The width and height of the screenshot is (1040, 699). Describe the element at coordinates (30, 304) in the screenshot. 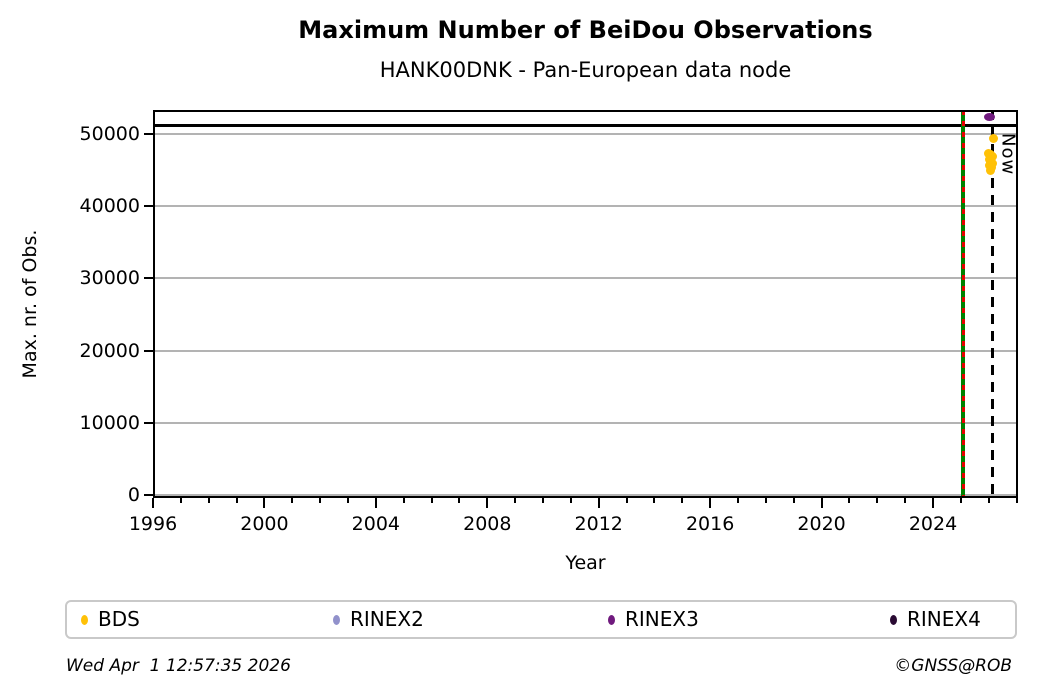

I see `y-axis-label: Max. nr. of Obs.` at that location.